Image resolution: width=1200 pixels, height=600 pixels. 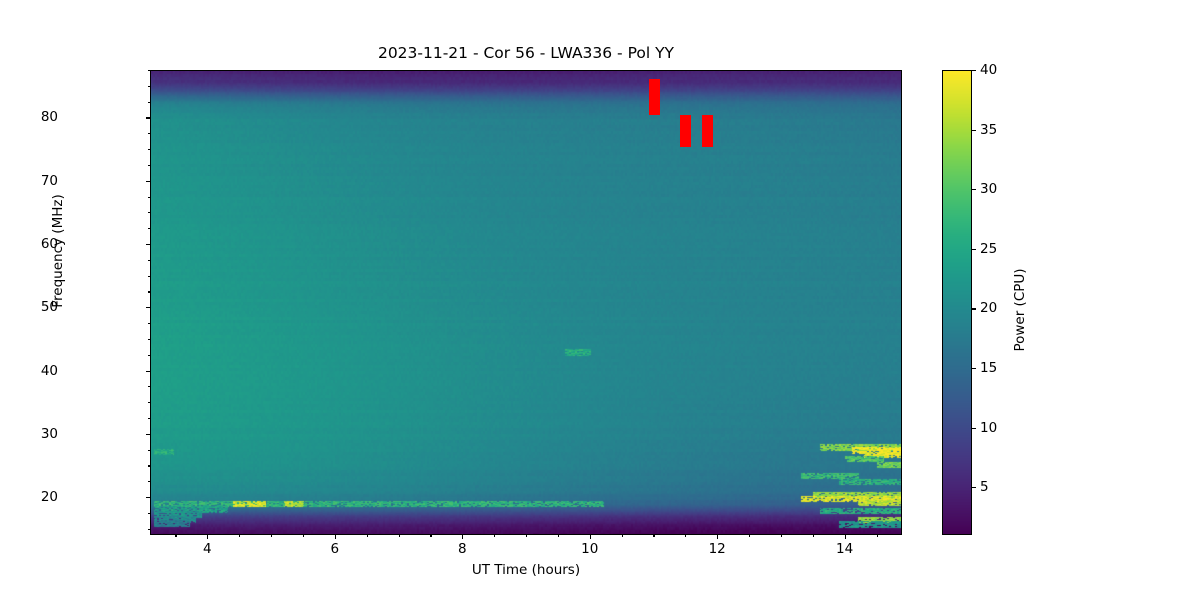 I want to click on y-tick-label: 50, so click(x=49, y=307).